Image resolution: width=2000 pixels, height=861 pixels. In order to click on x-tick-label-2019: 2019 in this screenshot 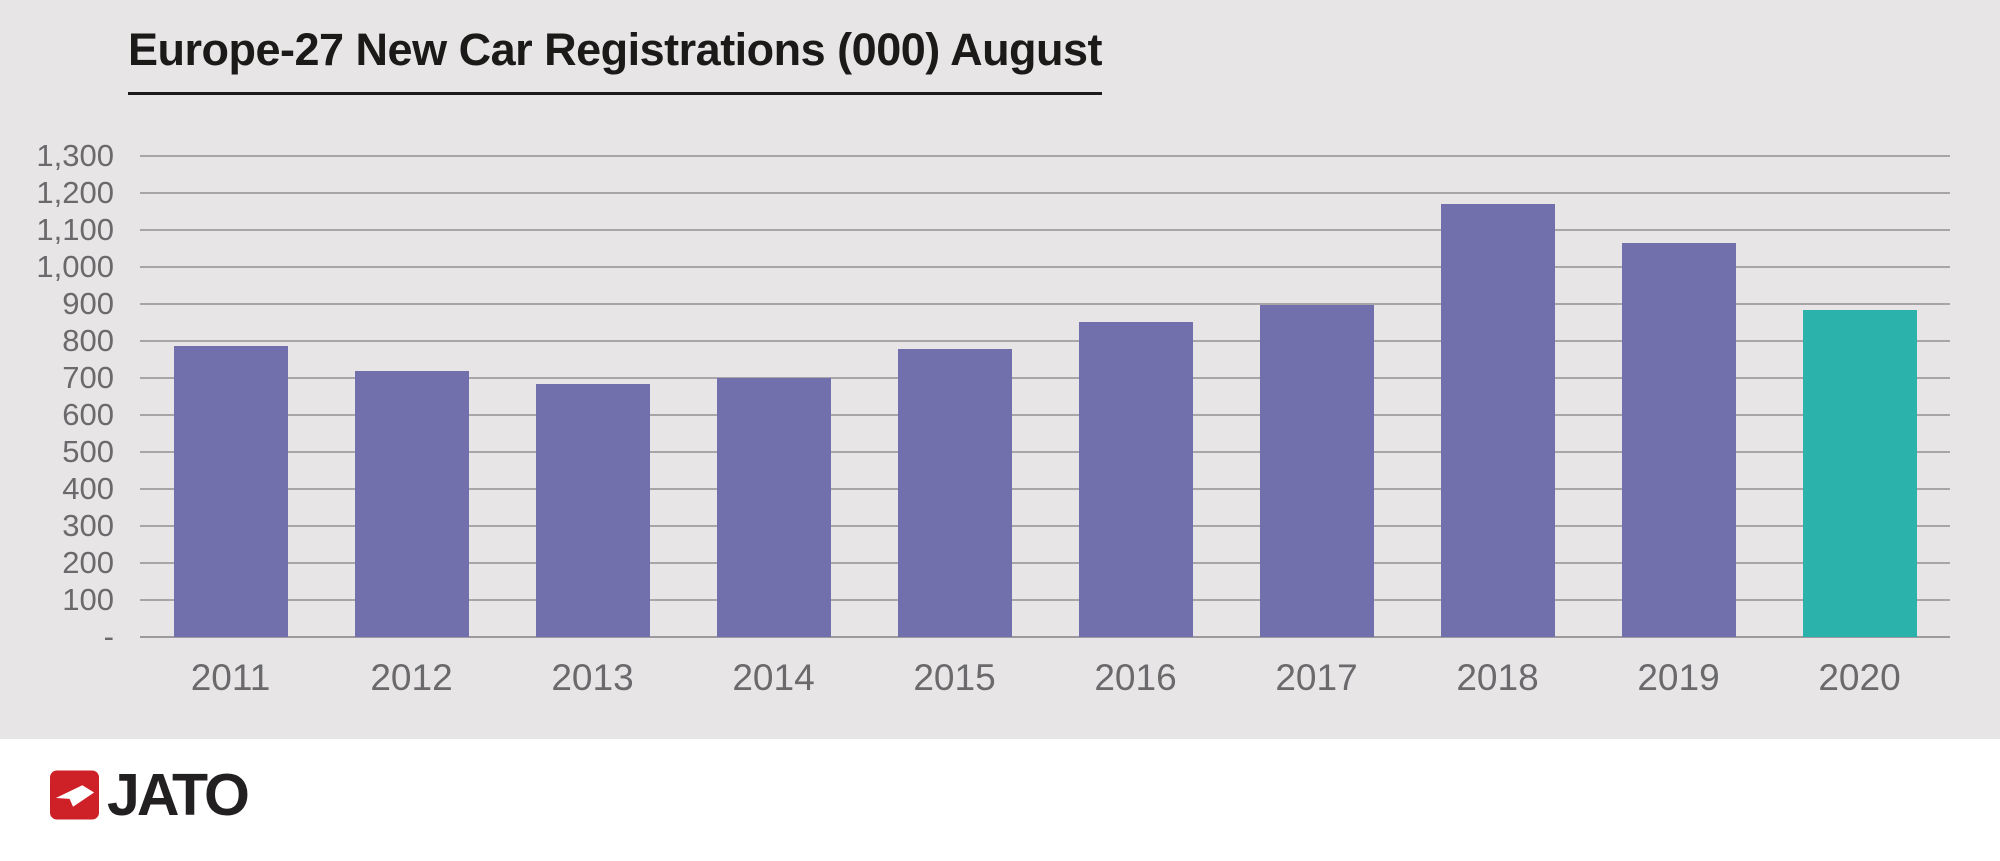, I will do `click(1678, 677)`.